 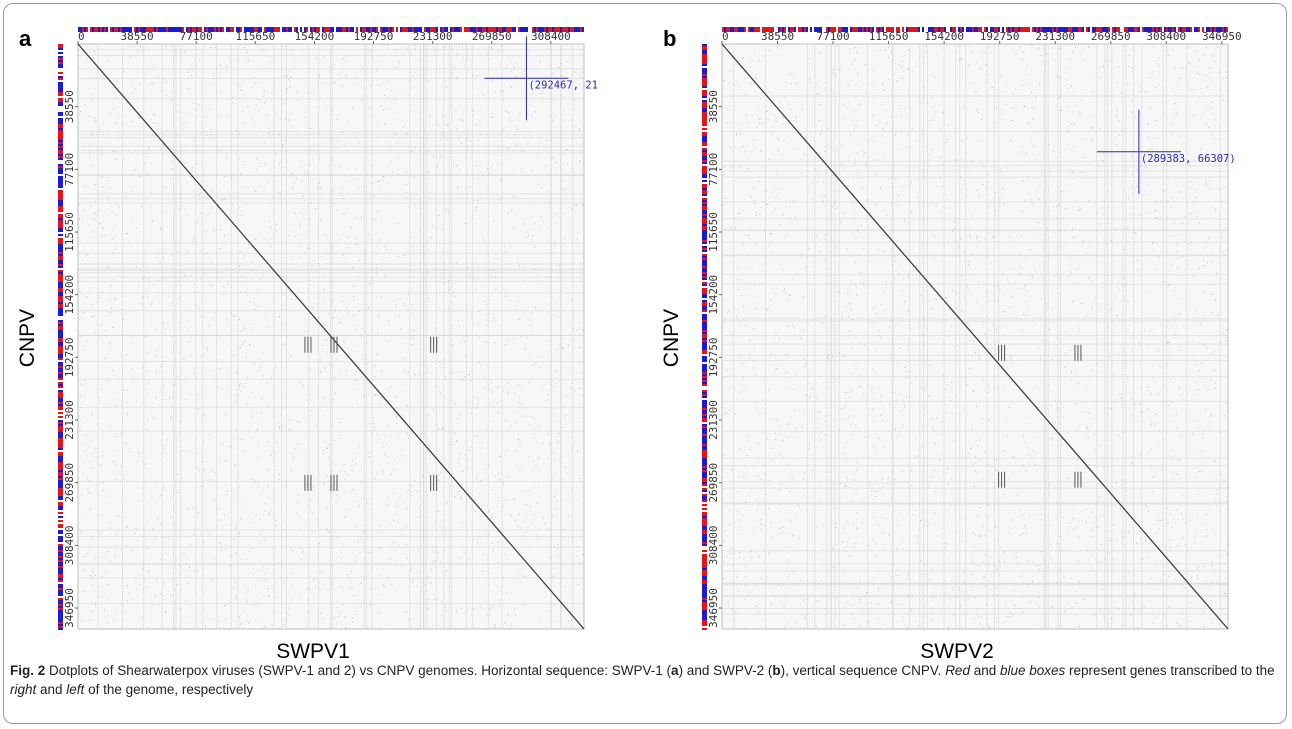 I want to click on y-tick-label: 192750, so click(x=69, y=357).